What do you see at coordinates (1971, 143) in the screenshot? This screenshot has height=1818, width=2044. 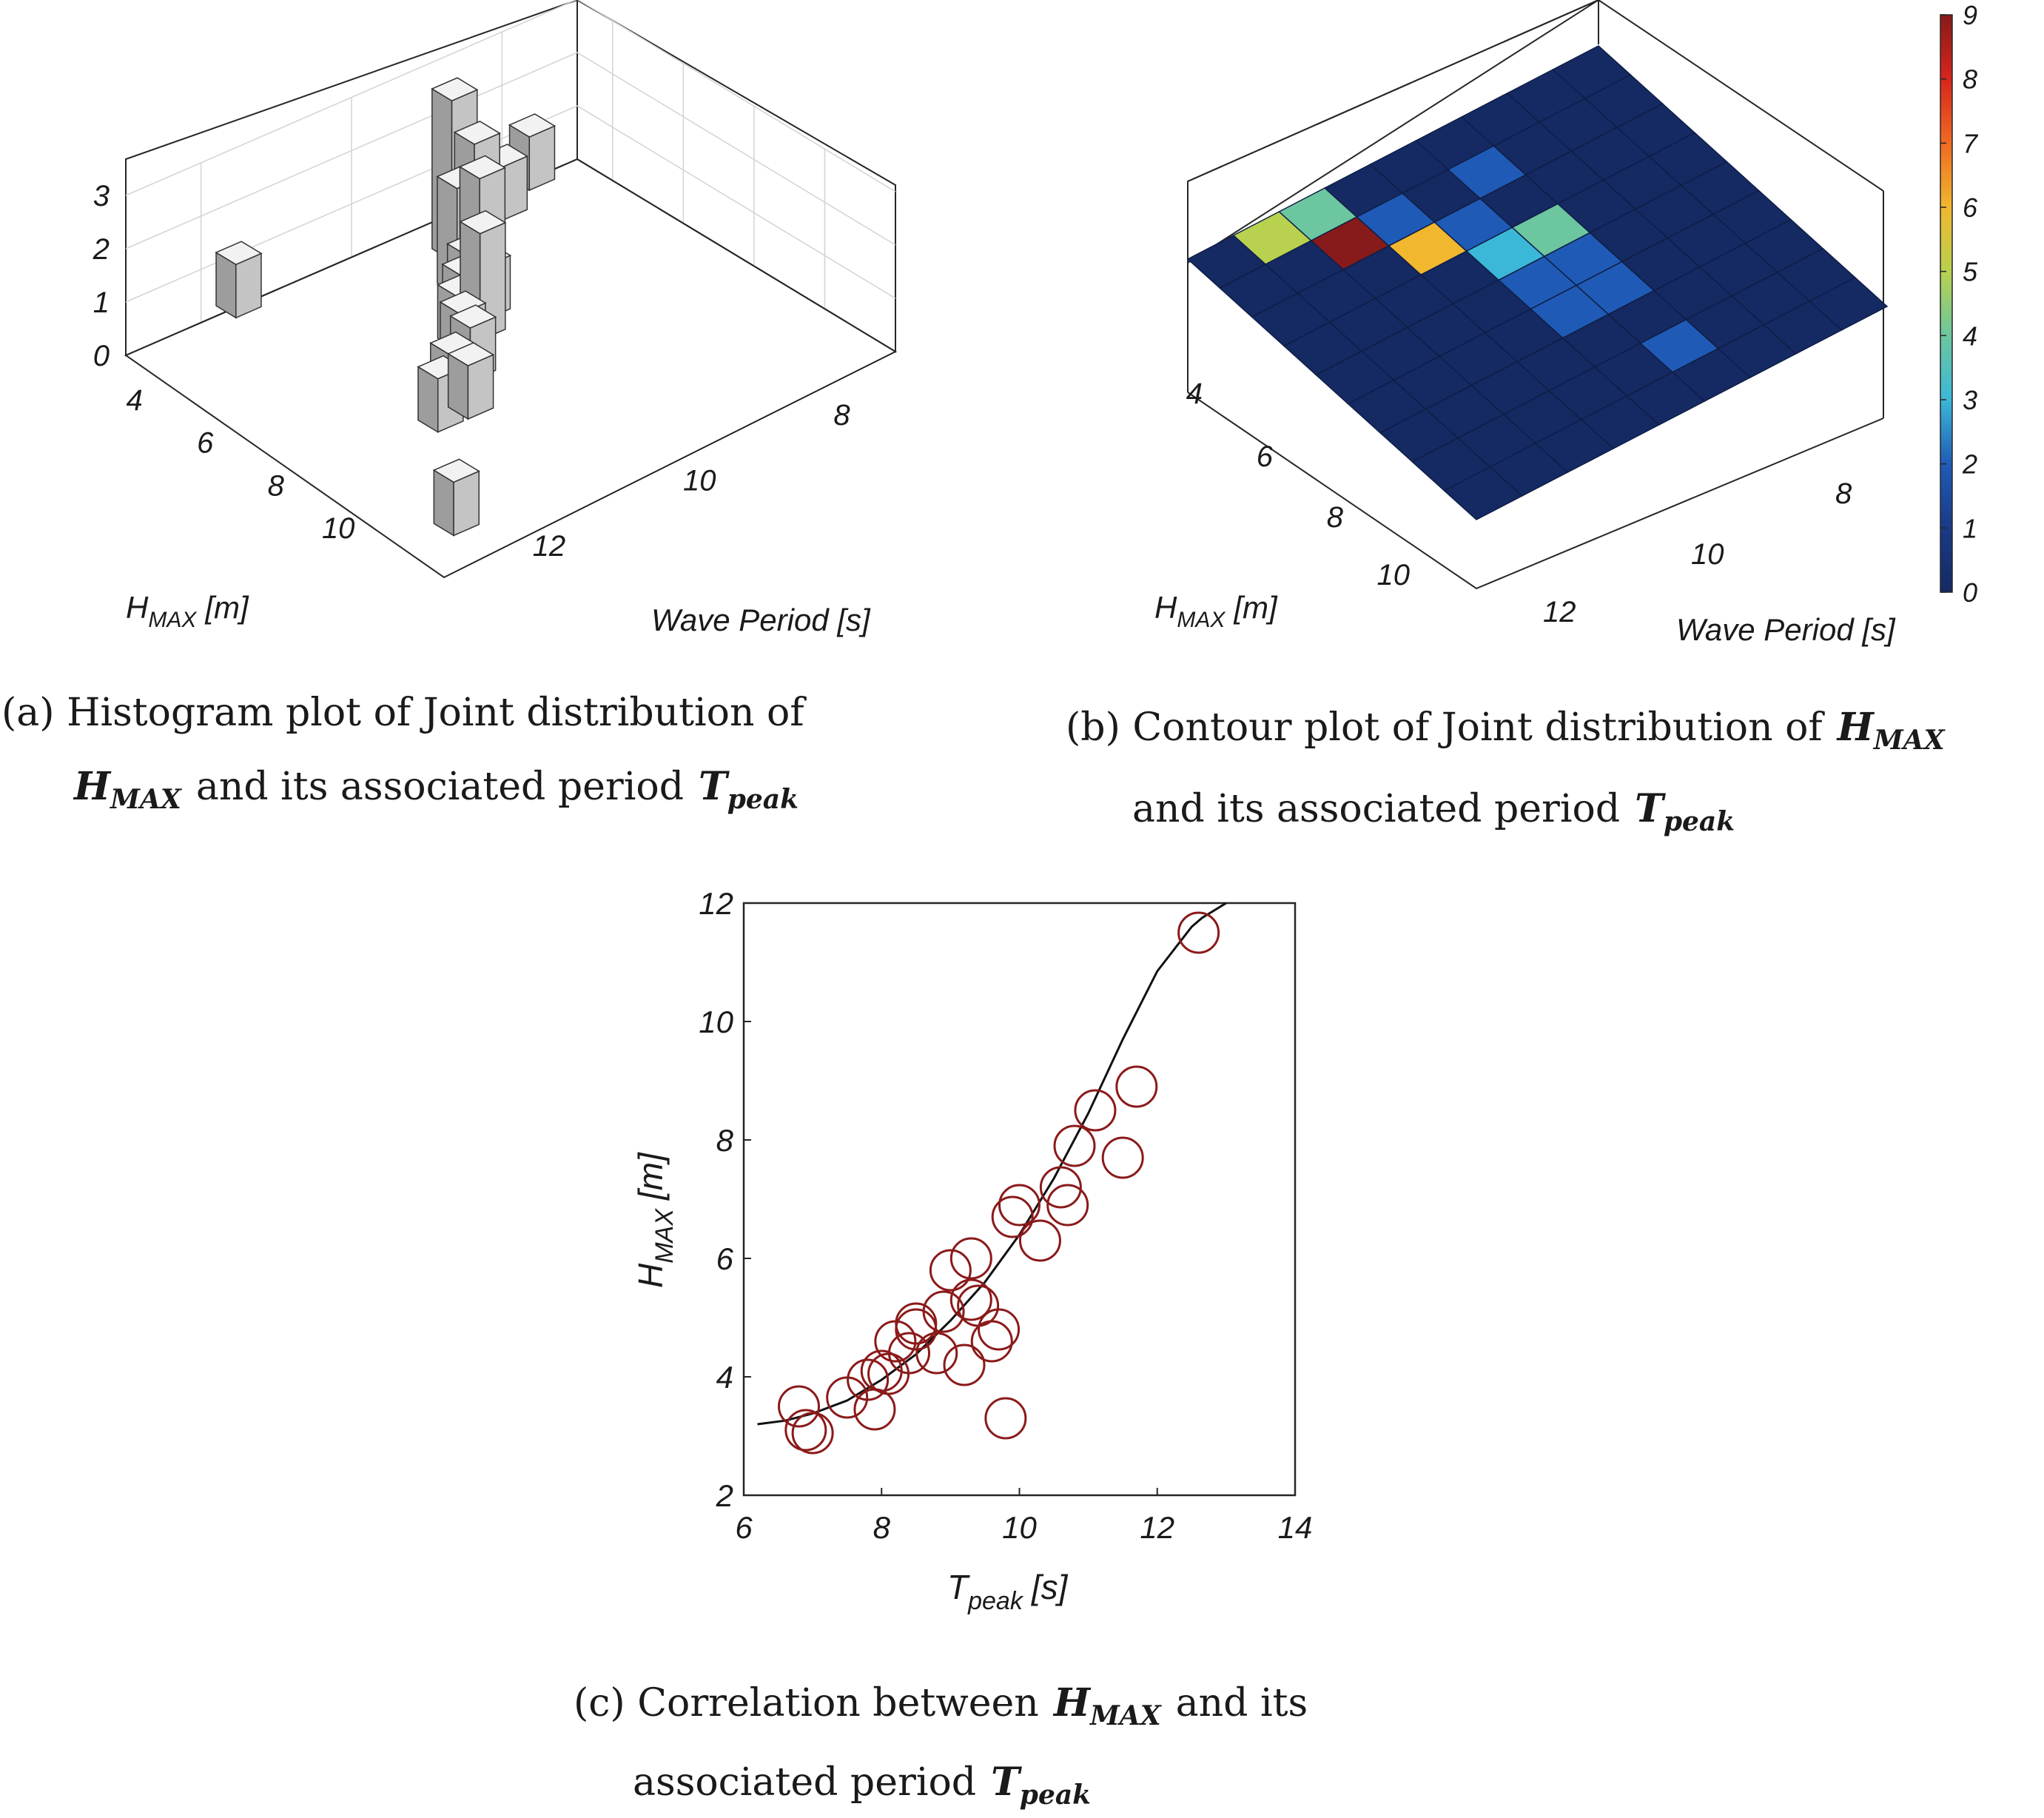 I see `colorbar-tick-label: 7` at bounding box center [1971, 143].